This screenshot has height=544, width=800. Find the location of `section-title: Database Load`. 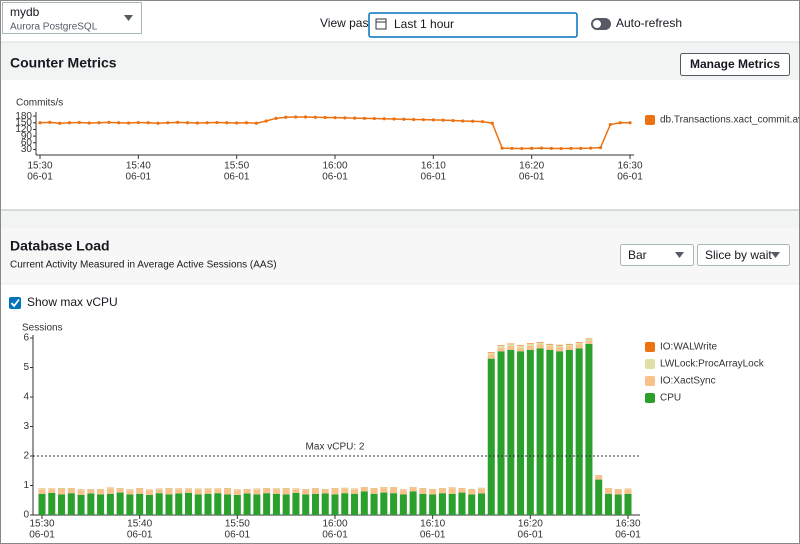

section-title: Database Load is located at coordinates (60, 246).